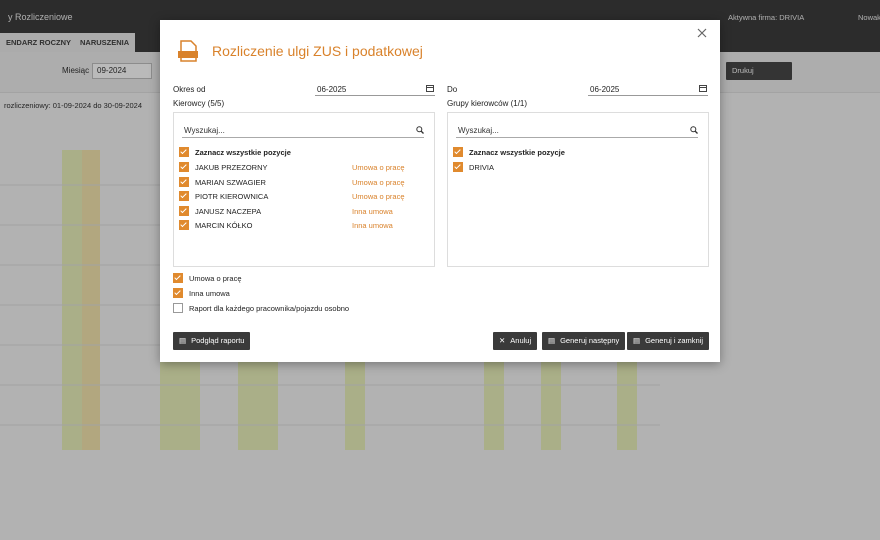 This screenshot has height=540, width=880. Describe the element at coordinates (869, 17) in the screenshot. I see `user: Nowak` at that location.